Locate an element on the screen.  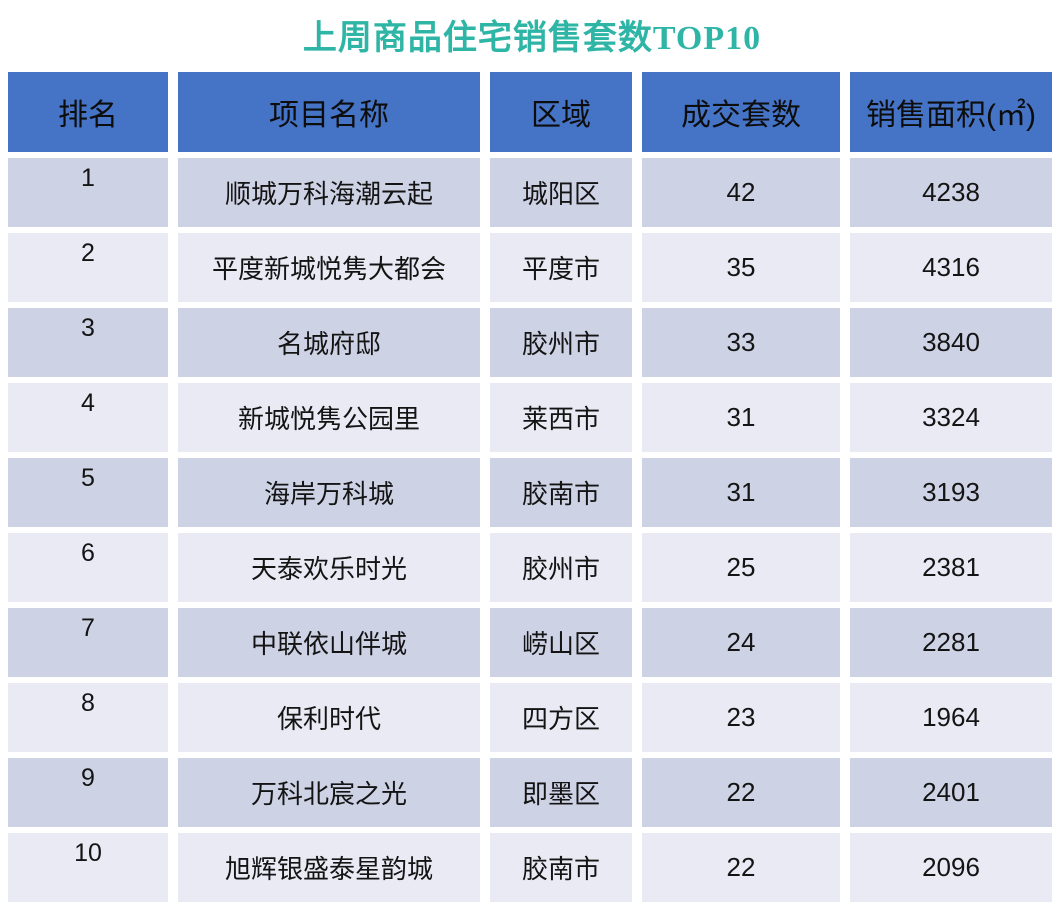
district-cell: 莱西市 is located at coordinates (561, 417).